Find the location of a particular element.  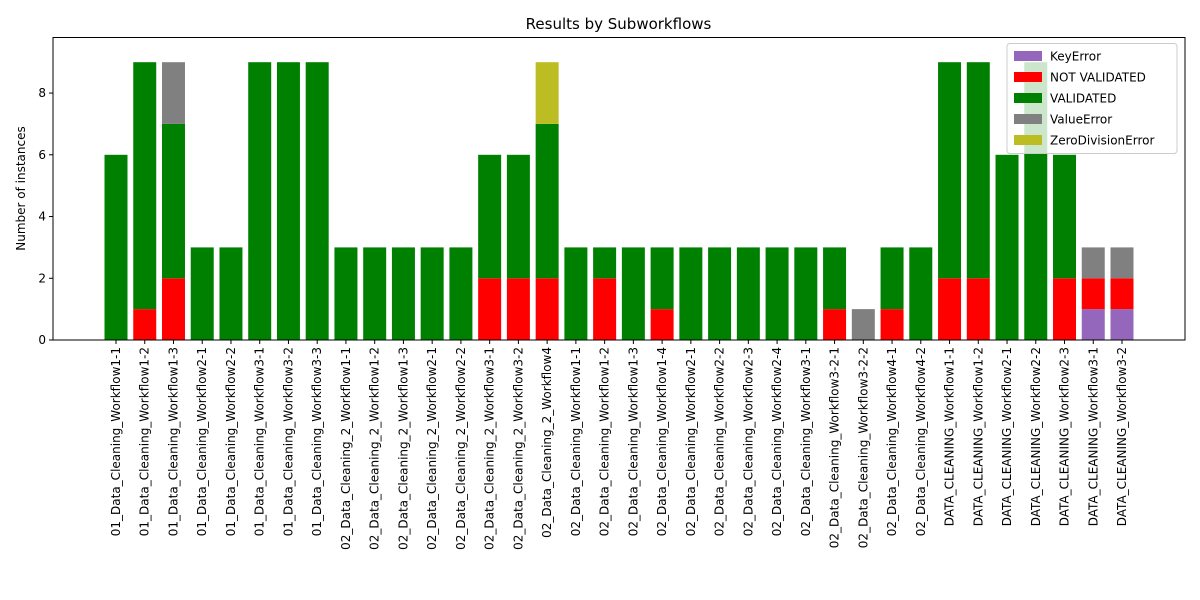

x-tick-label-0: 01_Data_Cleaning_Workflow1-1 is located at coordinates (116, 441).